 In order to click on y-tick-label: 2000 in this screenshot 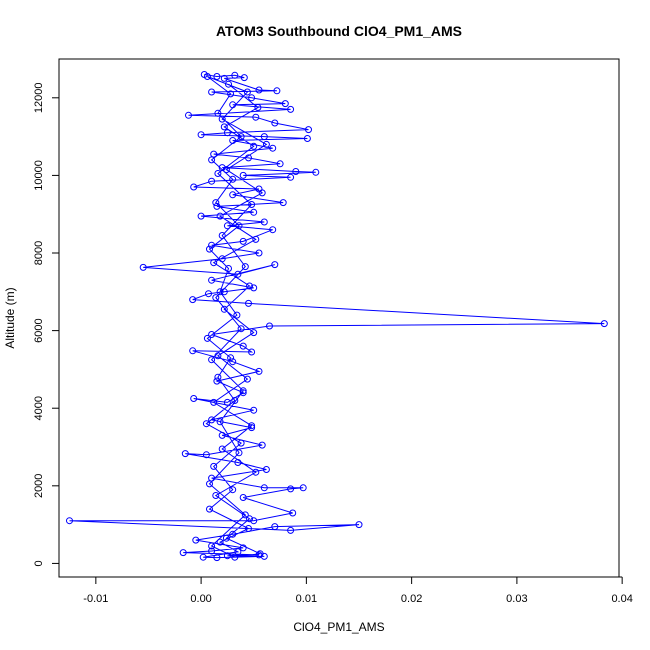, I will do `click(39, 486)`.